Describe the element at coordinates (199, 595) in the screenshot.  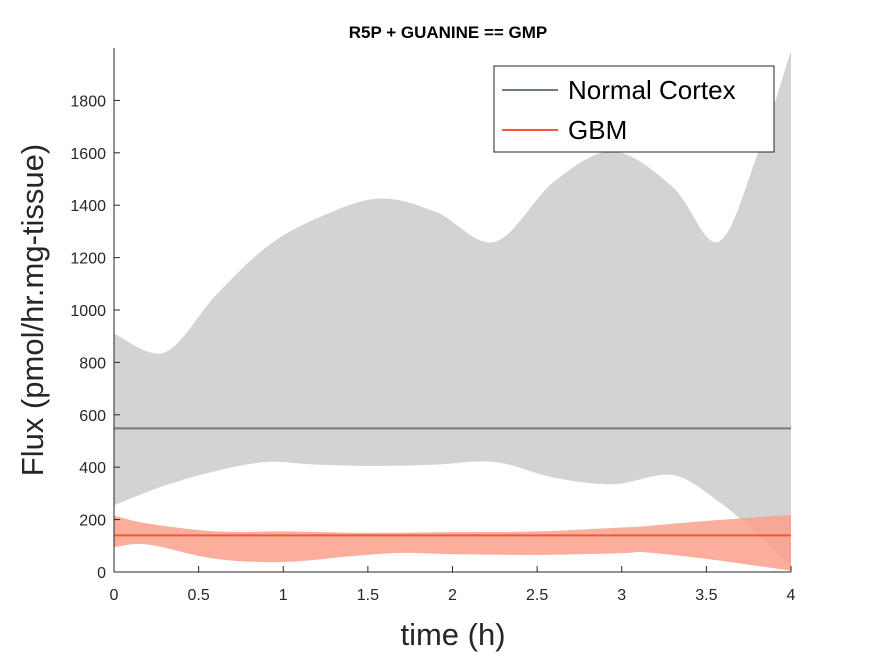
I see `x-tick-label: 0.5` at that location.